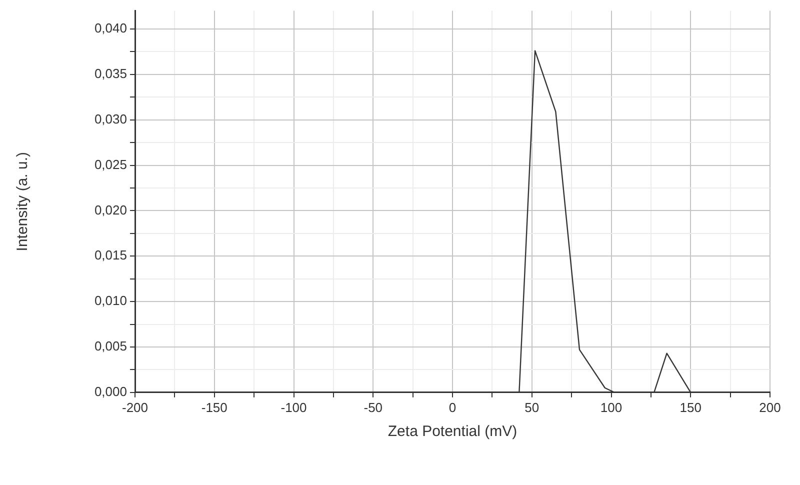 Image resolution: width=800 pixels, height=485 pixels. What do you see at coordinates (110, 118) in the screenshot?
I see `y-tick-label: 0,030` at bounding box center [110, 118].